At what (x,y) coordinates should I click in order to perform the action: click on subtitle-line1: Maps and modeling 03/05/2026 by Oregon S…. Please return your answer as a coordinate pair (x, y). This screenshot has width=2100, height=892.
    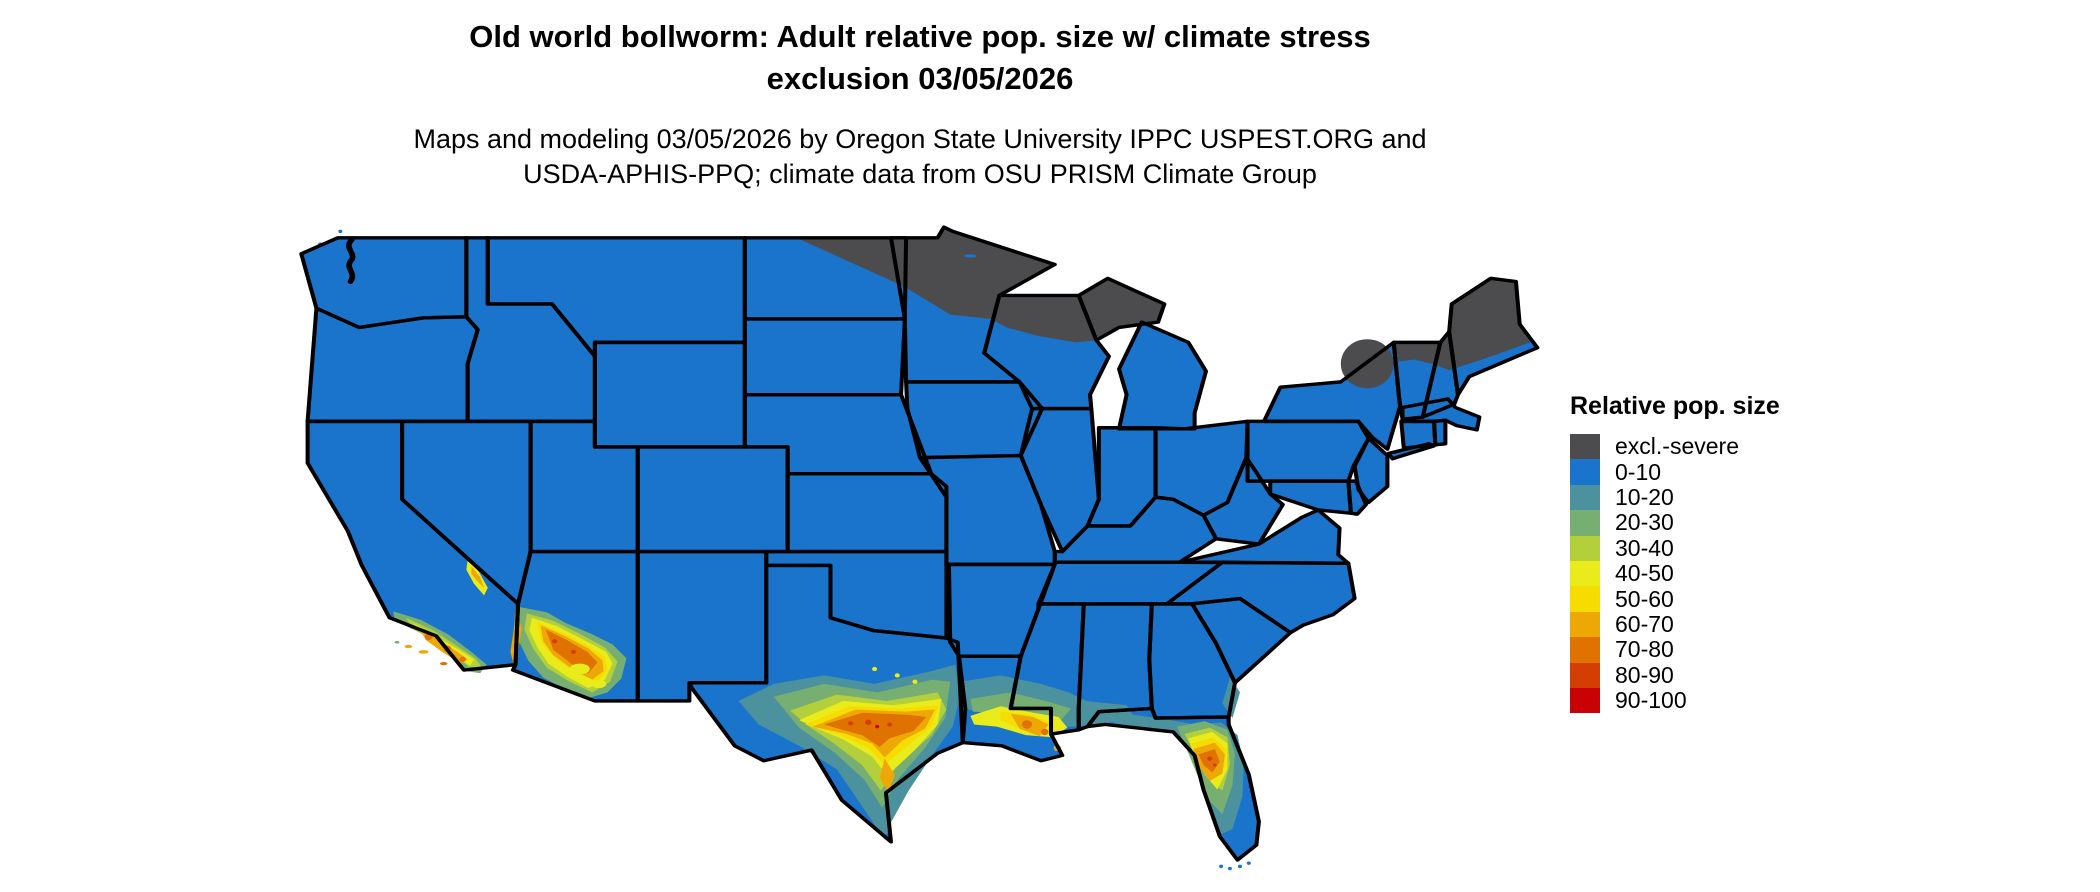
    Looking at the image, I should click on (920, 139).